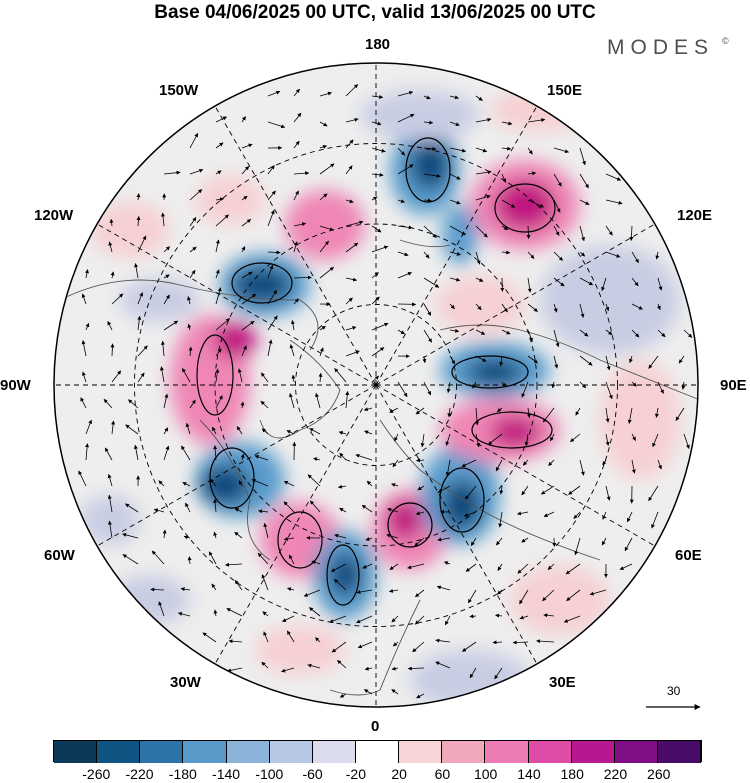 Image resolution: width=750 pixels, height=783 pixels. I want to click on lon-label-90w: 90W, so click(15, 385).